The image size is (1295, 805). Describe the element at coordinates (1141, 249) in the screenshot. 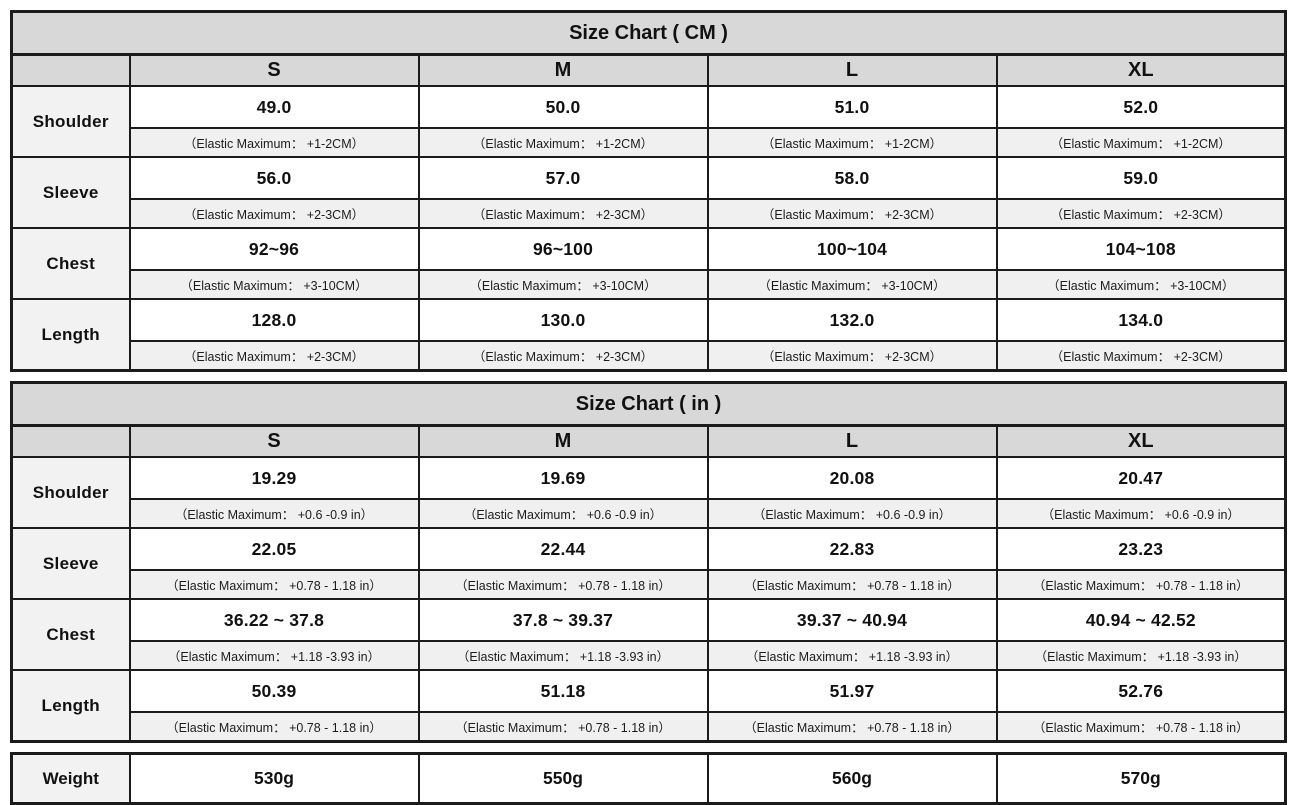

I see `value-cell: 104~108` at that location.